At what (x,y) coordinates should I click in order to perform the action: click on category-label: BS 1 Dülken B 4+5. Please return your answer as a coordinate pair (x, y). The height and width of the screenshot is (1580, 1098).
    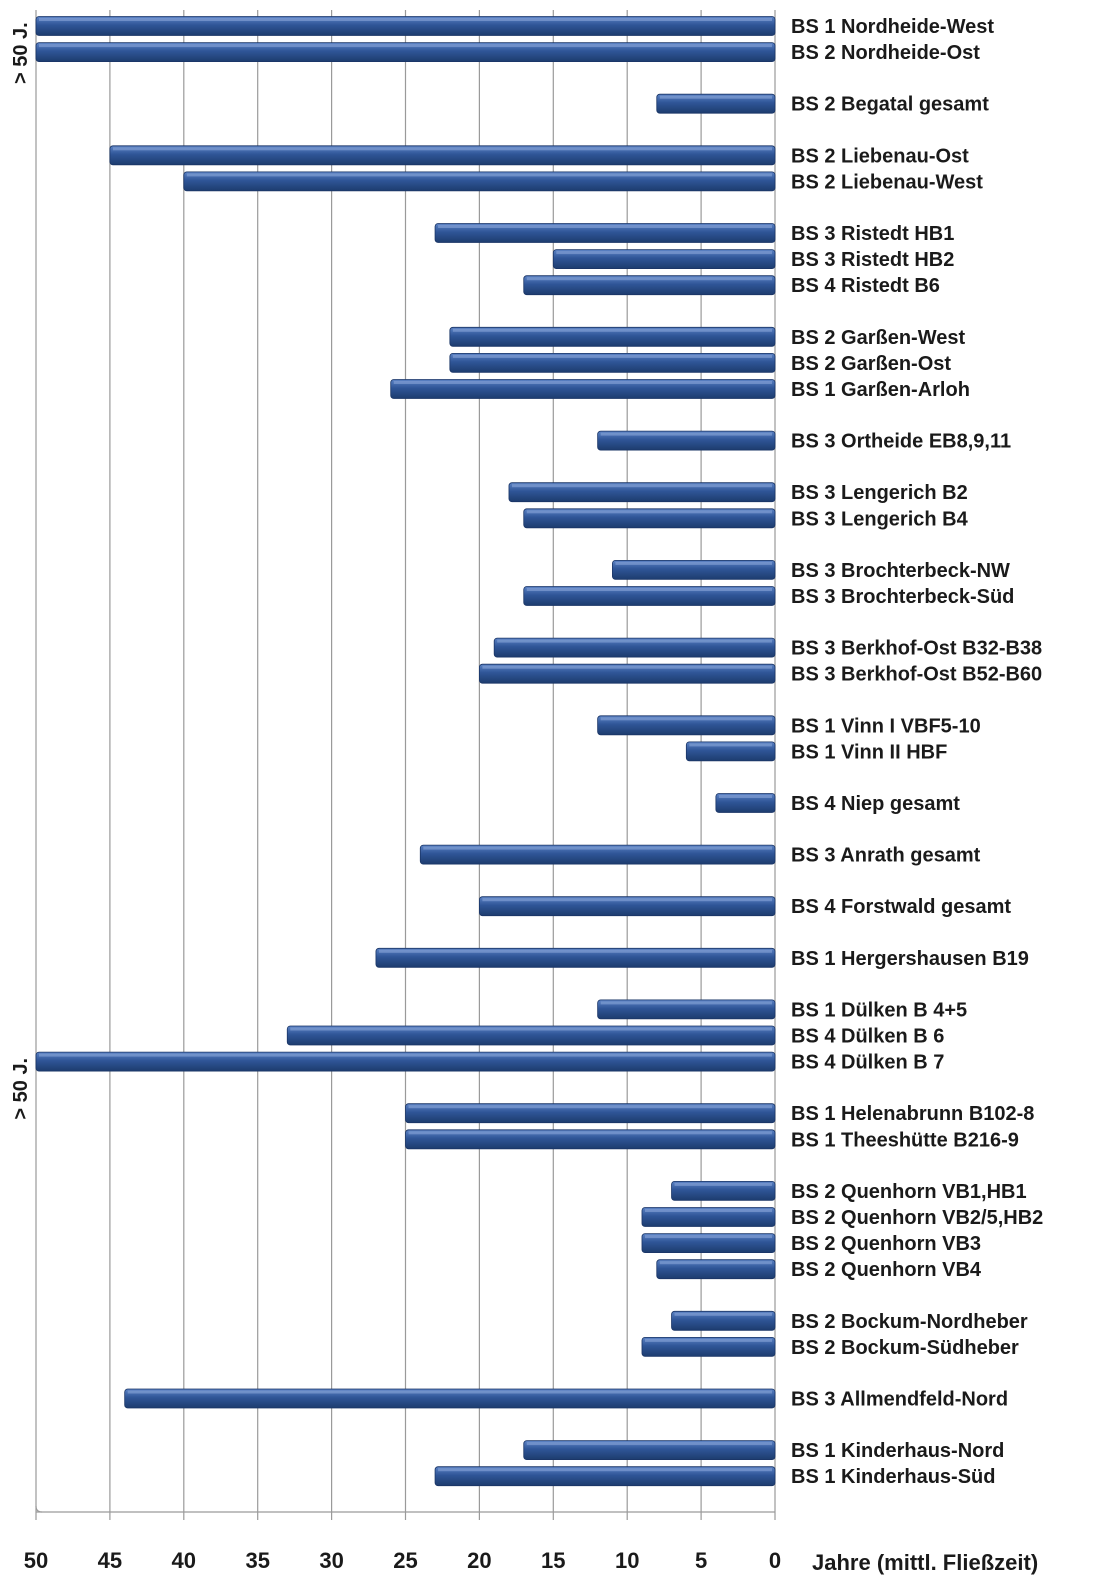
    Looking at the image, I should click on (879, 1010).